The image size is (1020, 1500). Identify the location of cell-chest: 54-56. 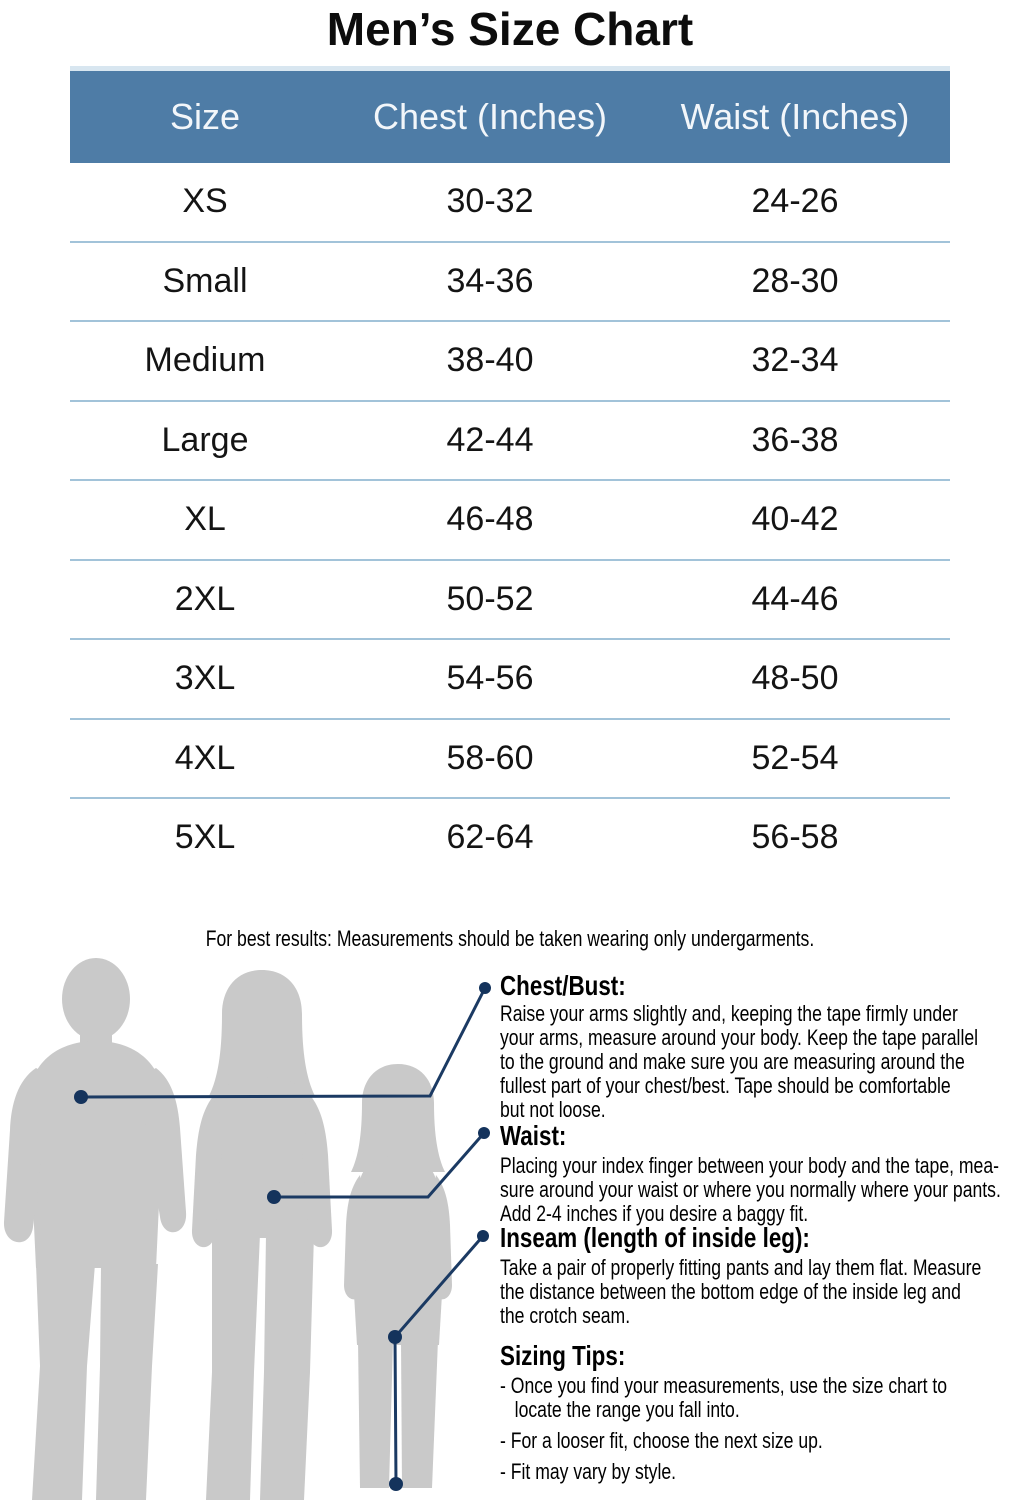
(490, 678).